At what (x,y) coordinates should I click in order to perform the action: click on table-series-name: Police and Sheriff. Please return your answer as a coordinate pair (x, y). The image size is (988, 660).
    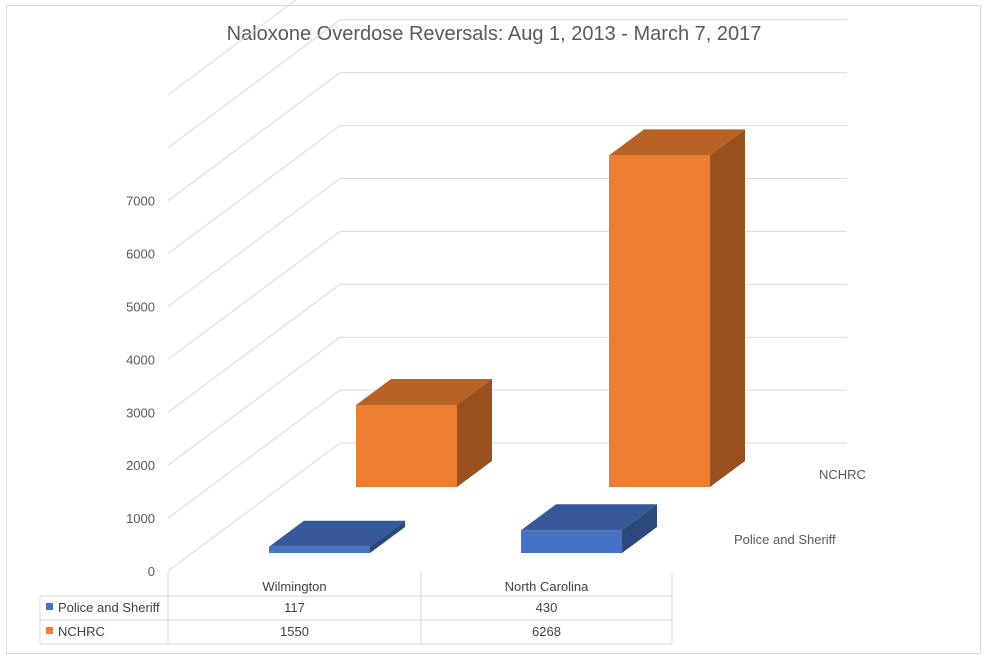
    Looking at the image, I should click on (109, 607).